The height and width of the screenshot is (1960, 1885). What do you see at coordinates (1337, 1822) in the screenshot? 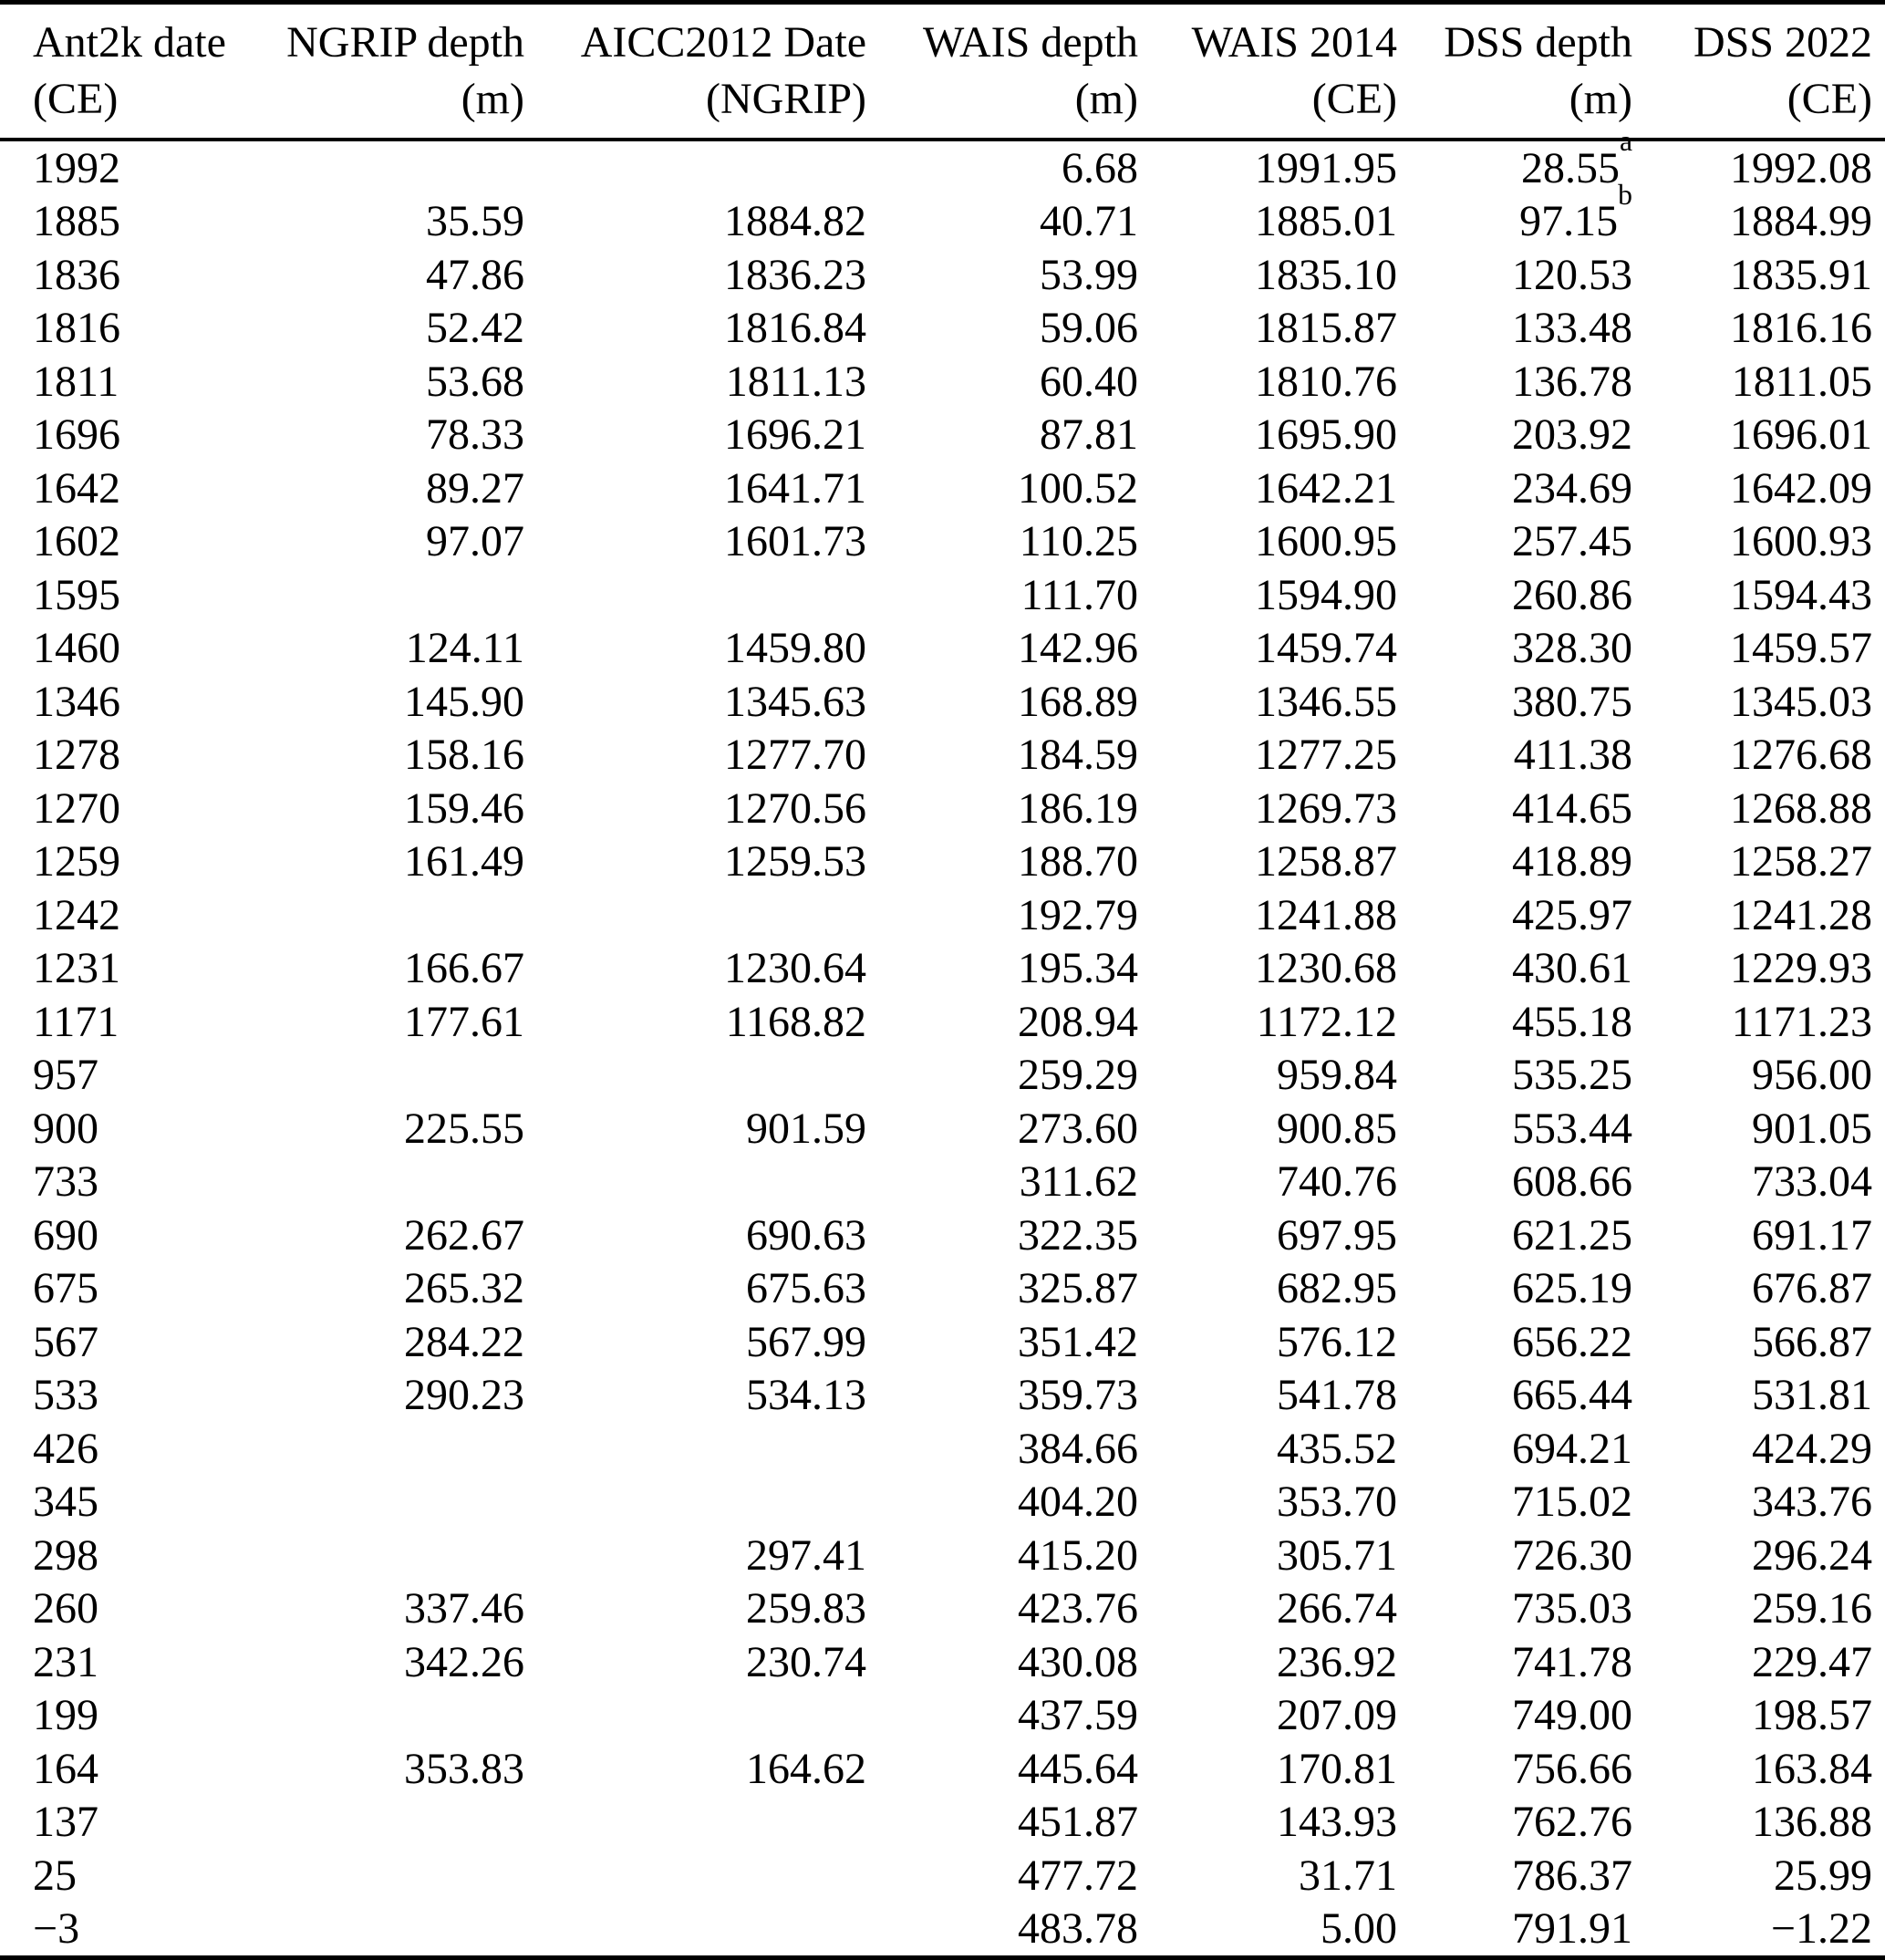
I see `cell: 143.93` at bounding box center [1337, 1822].